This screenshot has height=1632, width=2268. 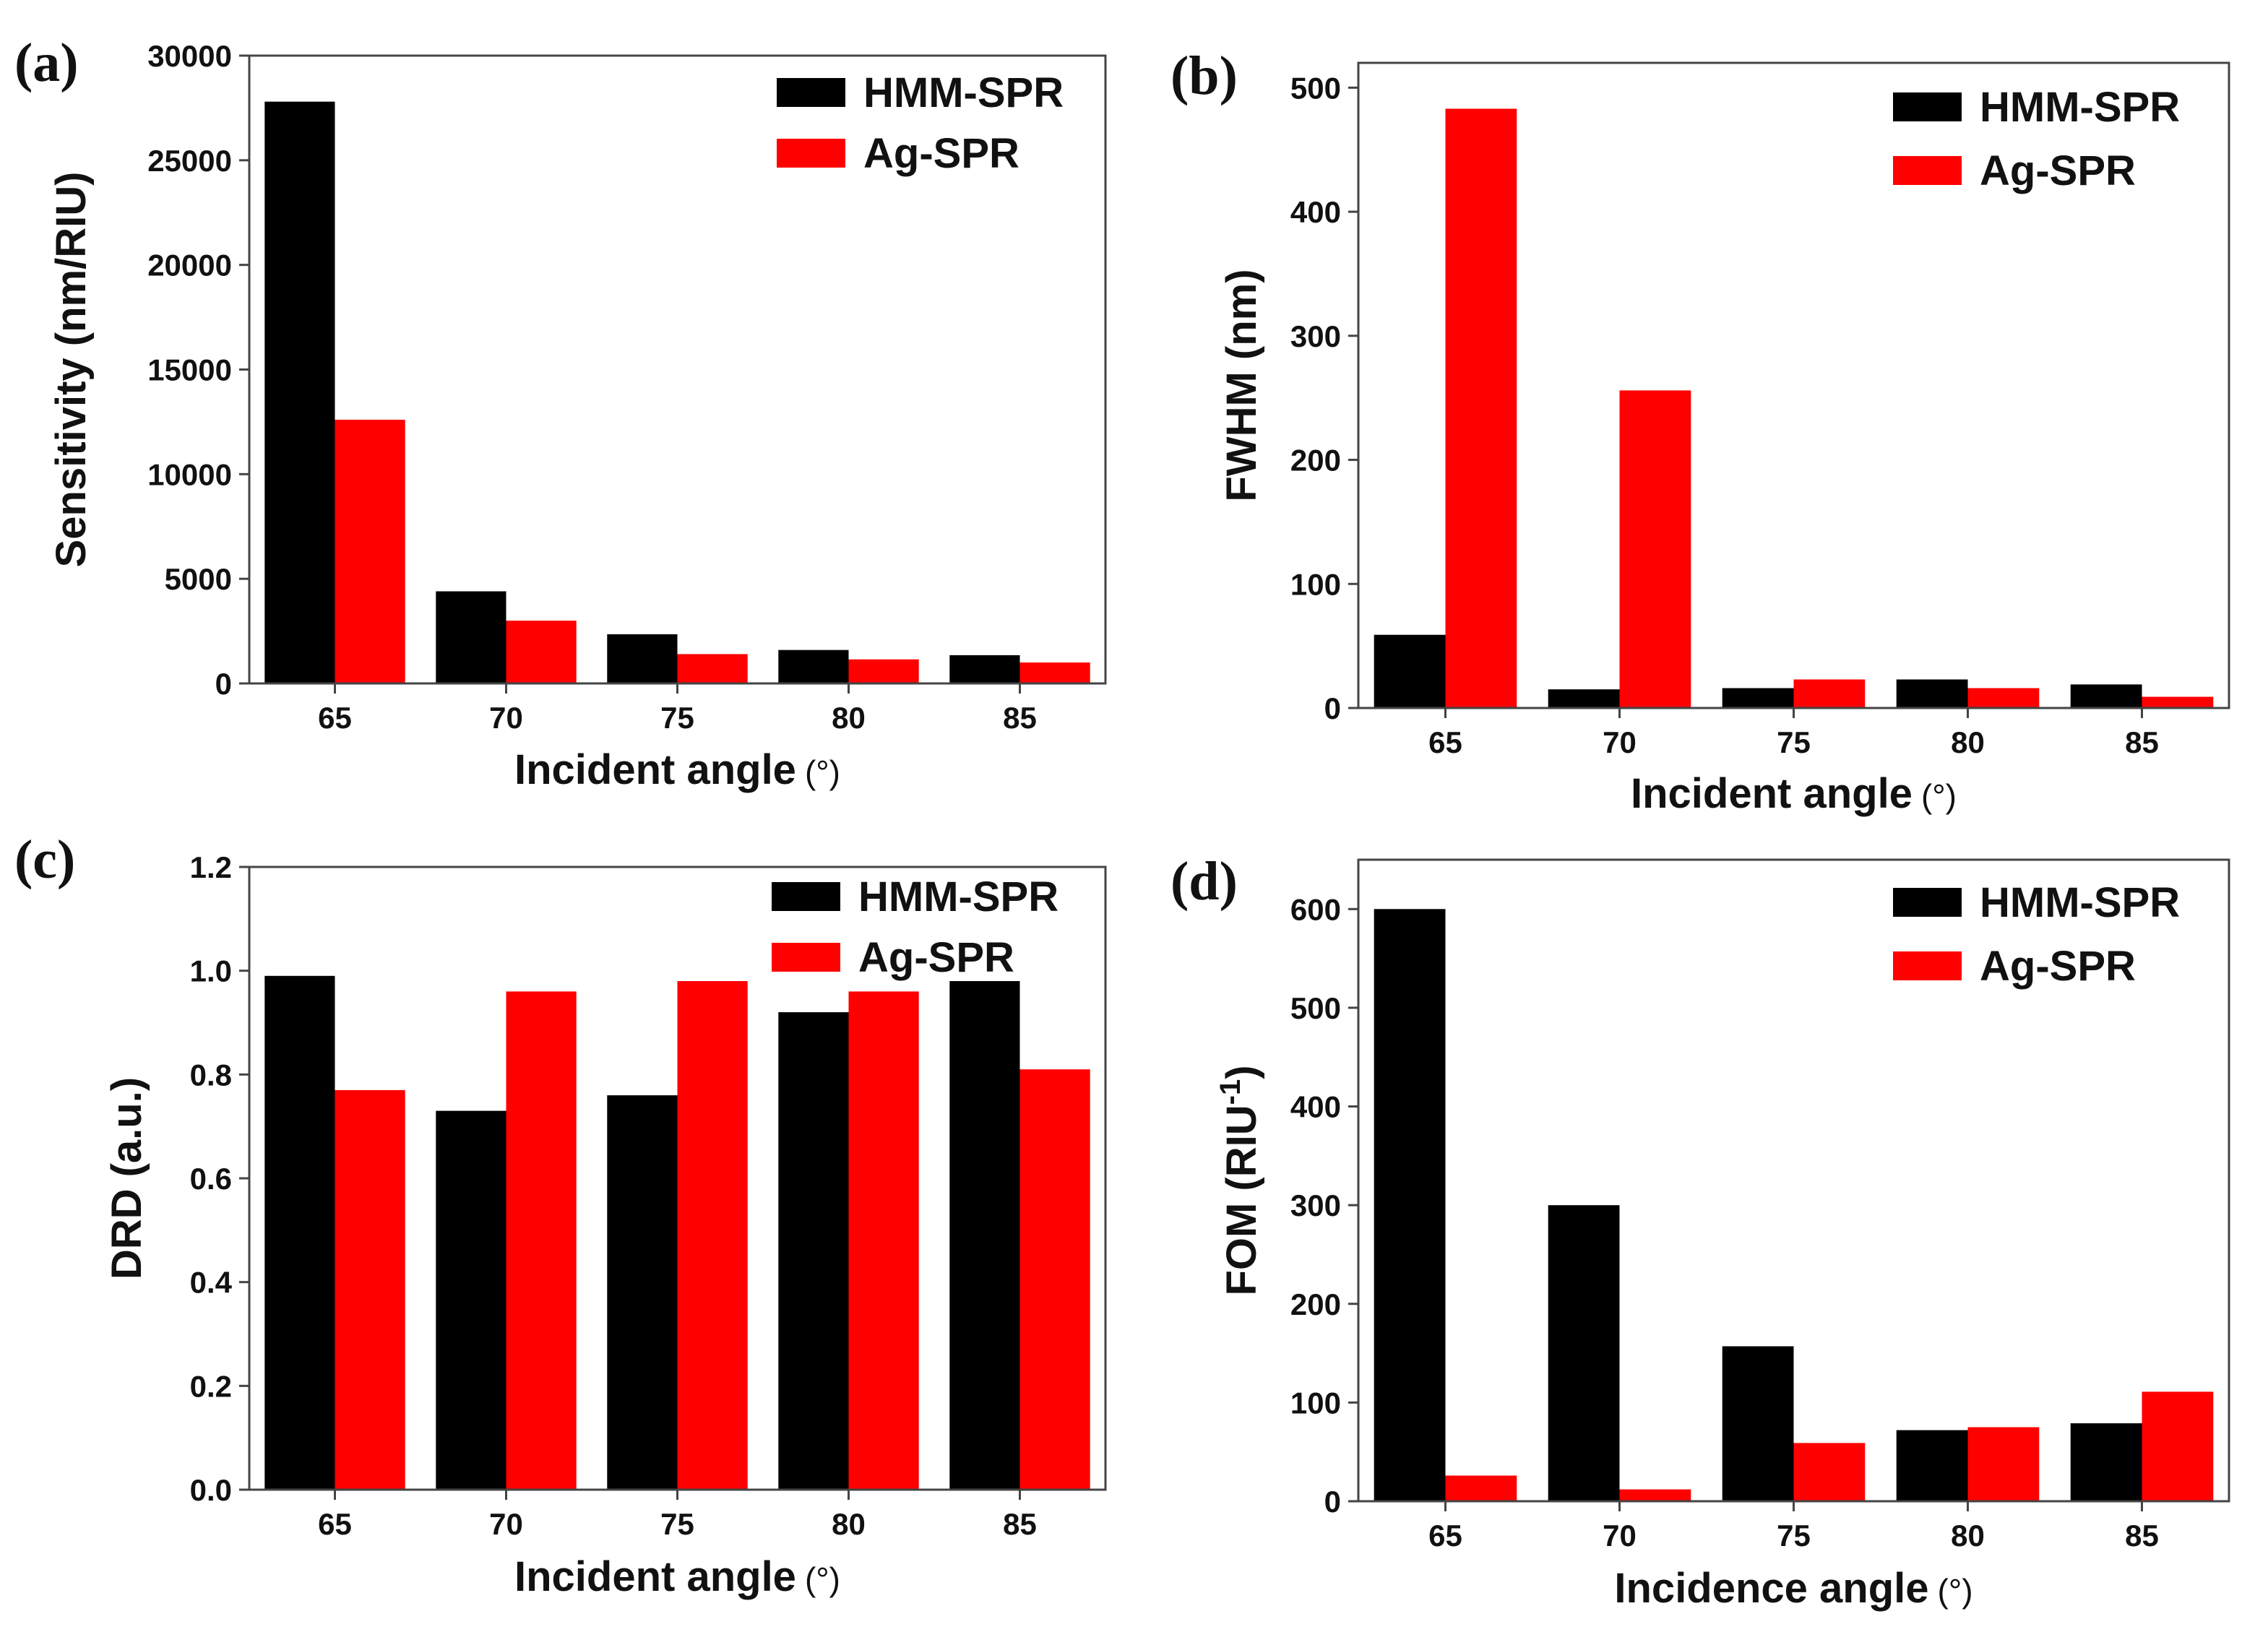 I want to click on y-tick-label: 0.6, so click(x=211, y=1179).